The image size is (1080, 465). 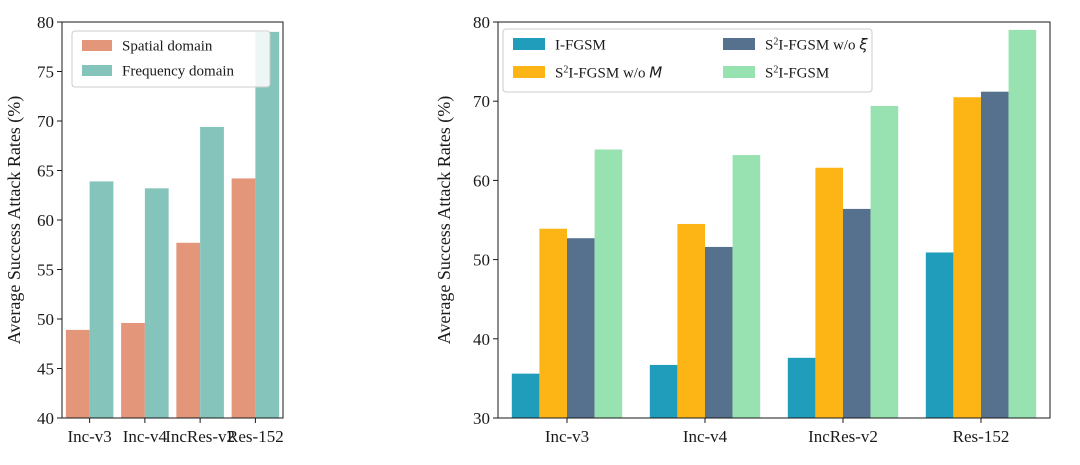 What do you see at coordinates (45, 171) in the screenshot?
I see `y-tick-label: 65` at bounding box center [45, 171].